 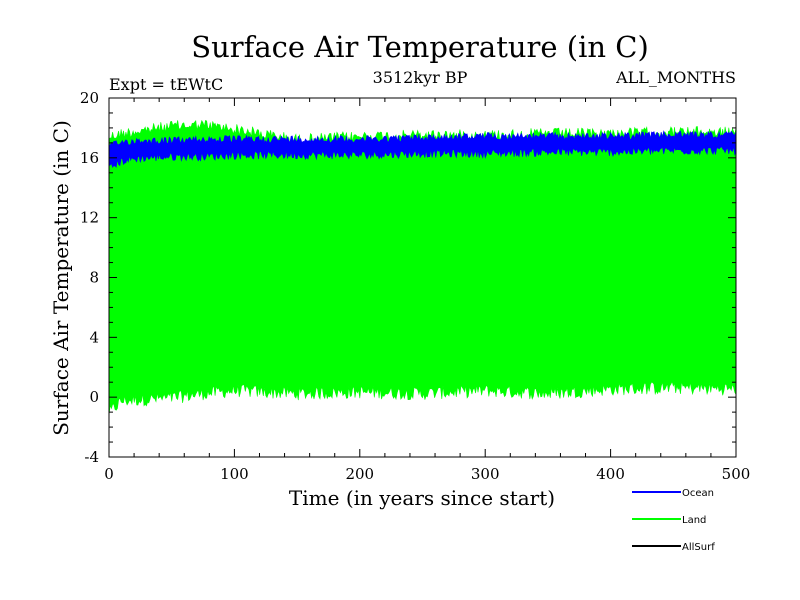 What do you see at coordinates (698, 493) in the screenshot?
I see `legend-label-ocean: Ocean` at bounding box center [698, 493].